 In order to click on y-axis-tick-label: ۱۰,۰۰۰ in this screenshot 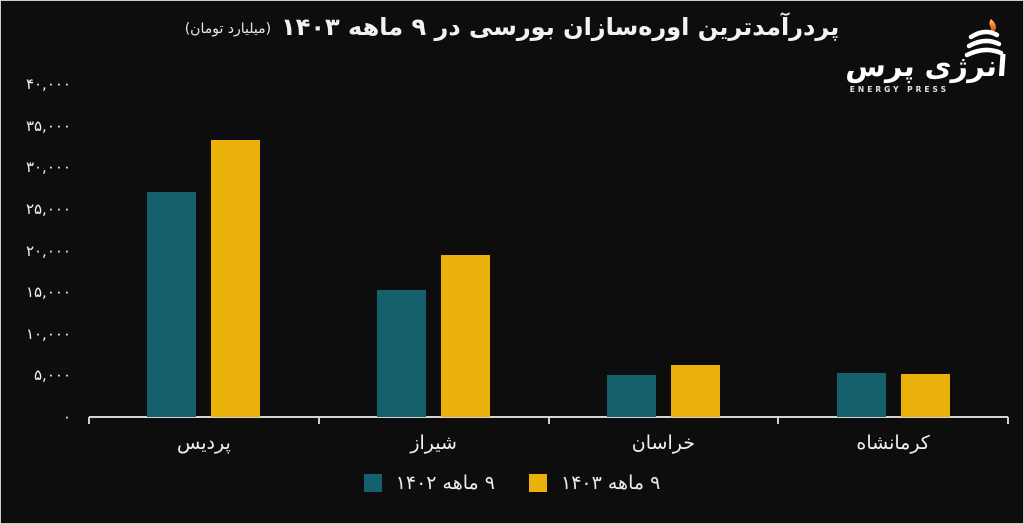, I will do `click(48, 333)`.